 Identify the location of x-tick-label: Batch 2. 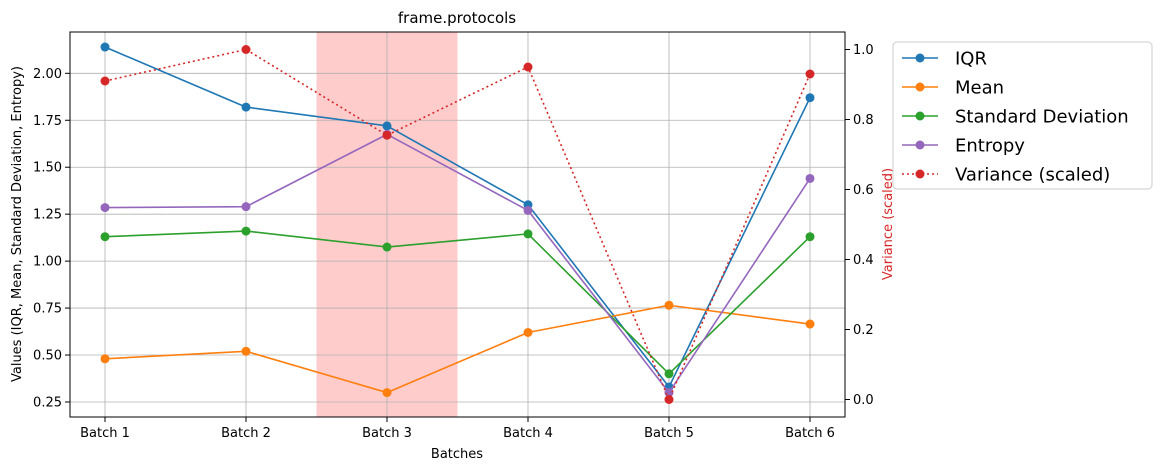
(246, 433).